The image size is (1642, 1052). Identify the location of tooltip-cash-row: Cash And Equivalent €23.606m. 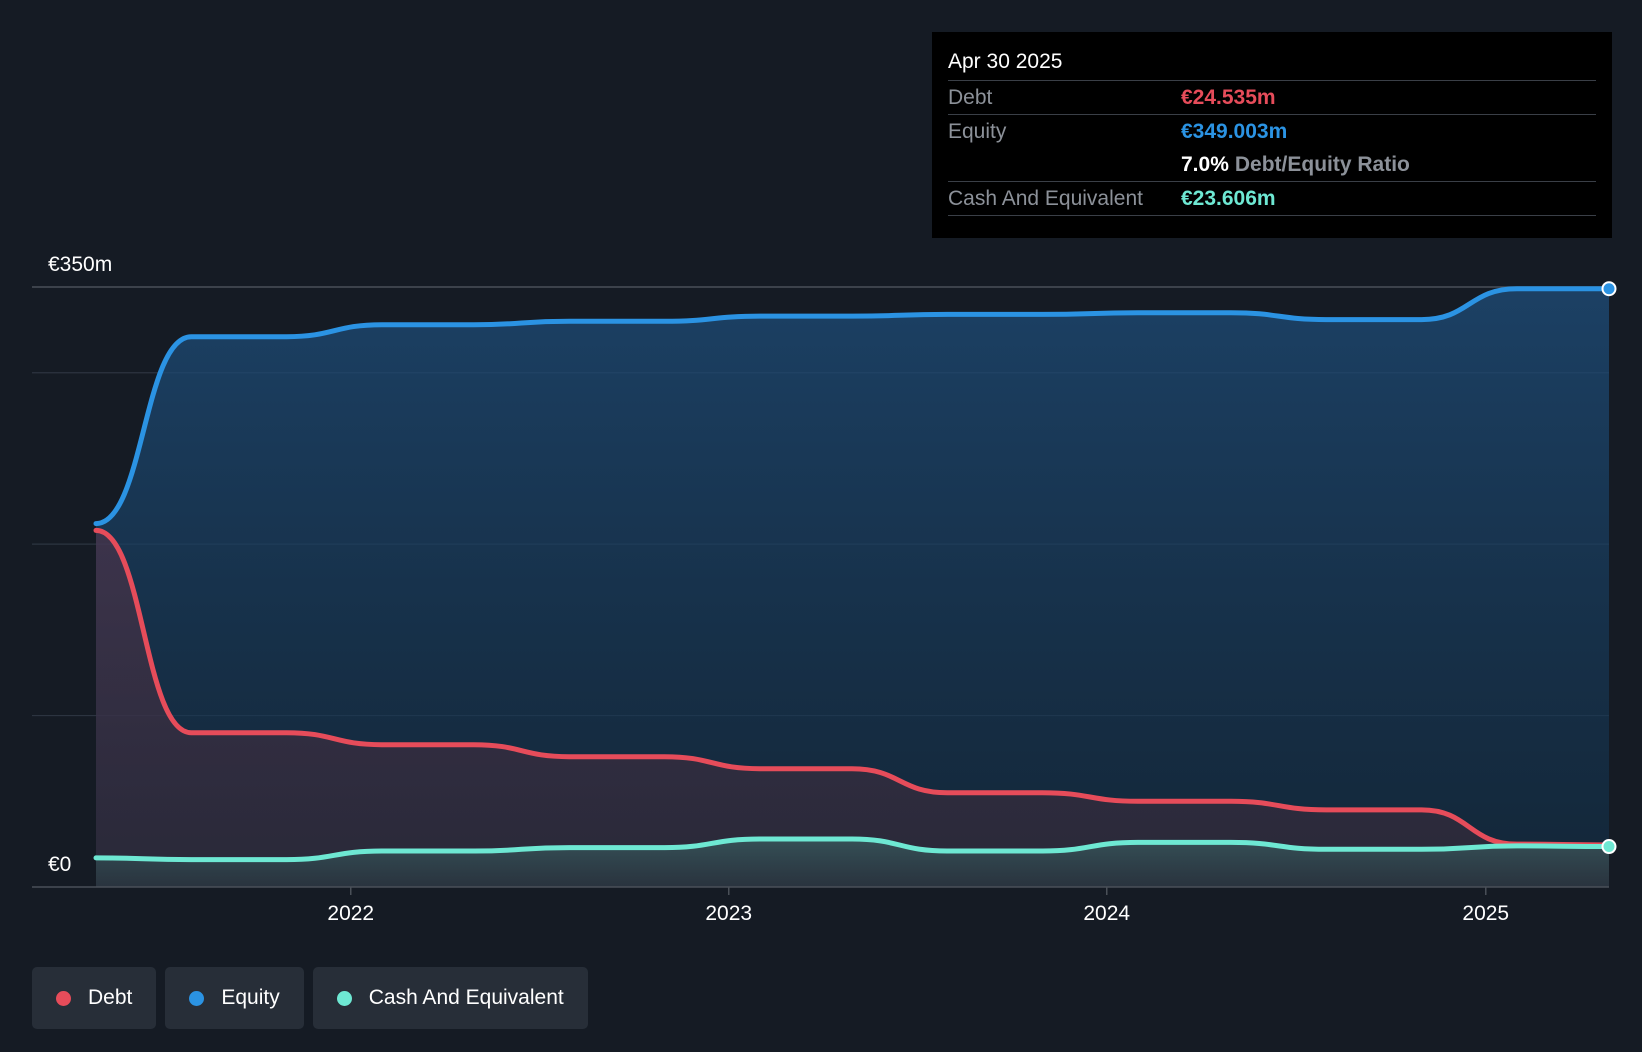
(1272, 198).